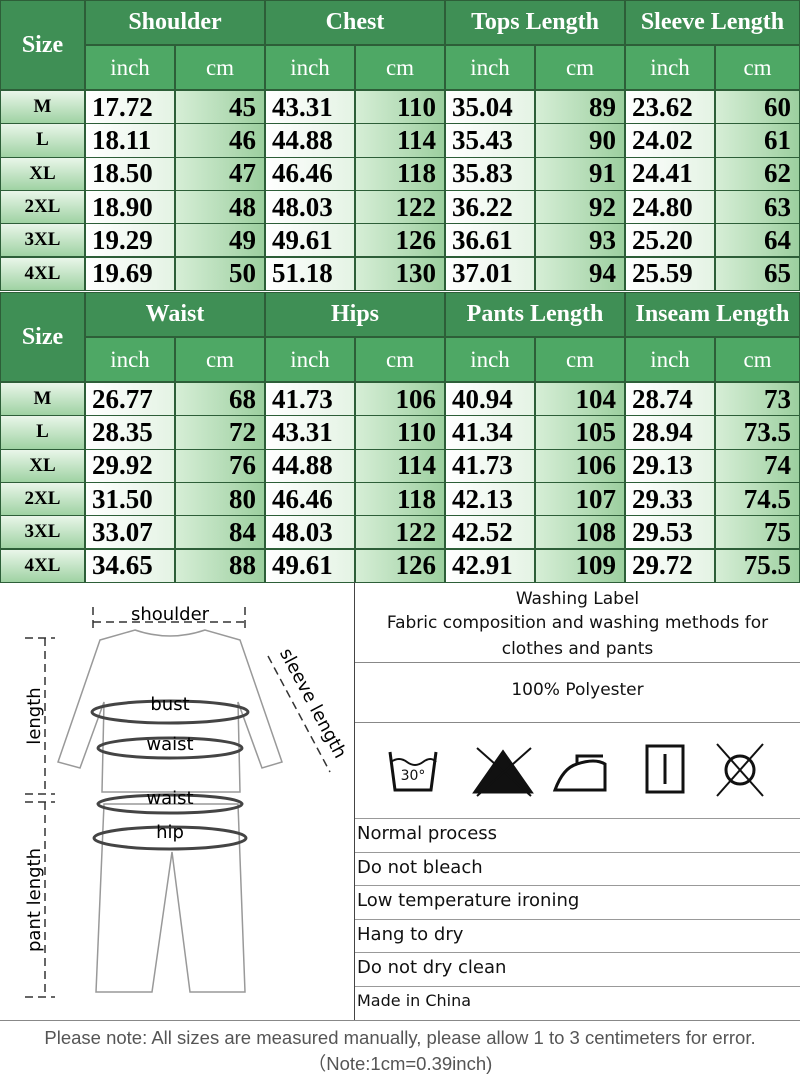 The image size is (800, 1077). Describe the element at coordinates (400, 107) in the screenshot. I see `value-cell: 110` at that location.